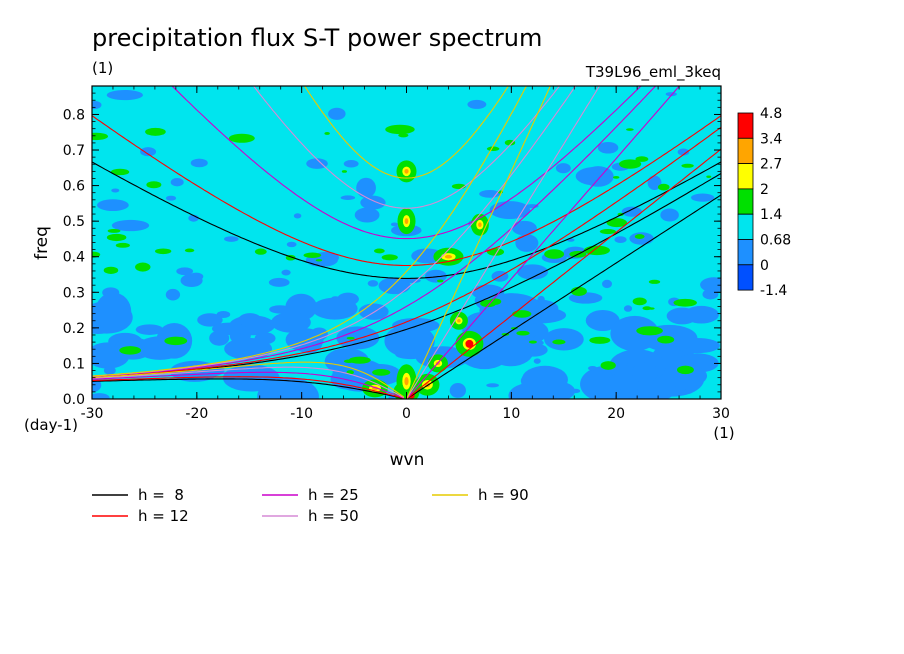  What do you see at coordinates (102, 68) in the screenshot?
I see `chart-subtitle-left: (1)` at bounding box center [102, 68].